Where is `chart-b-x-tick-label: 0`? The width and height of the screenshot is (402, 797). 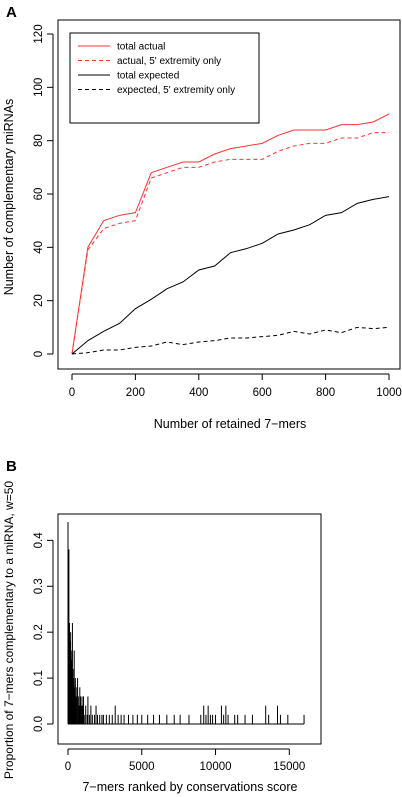
chart-b-x-tick-label: 0 is located at coordinates (68, 767).